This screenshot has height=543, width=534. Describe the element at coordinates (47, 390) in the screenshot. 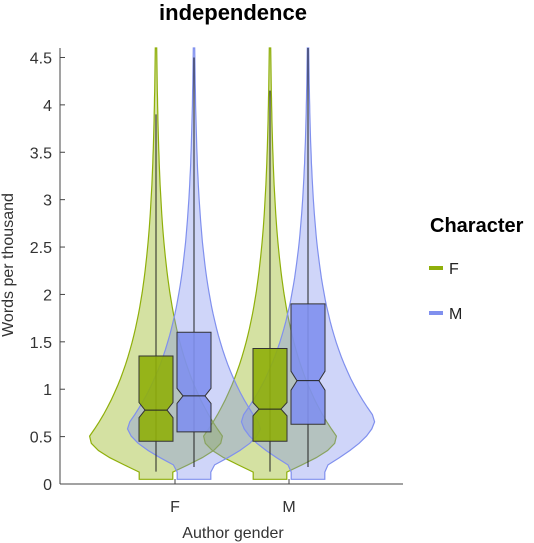

I see `y-tick-label: 1` at that location.